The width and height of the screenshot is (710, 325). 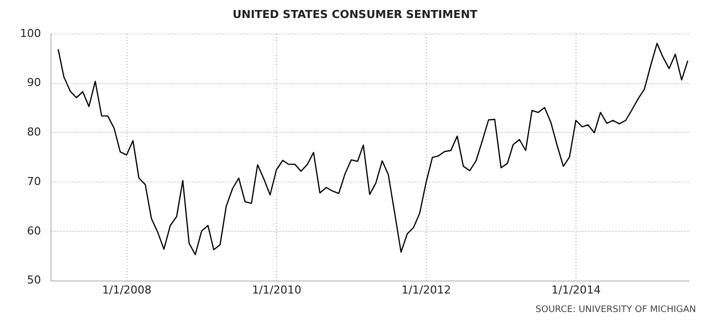 What do you see at coordinates (33, 181) in the screenshot?
I see `y-tick-label: 70` at bounding box center [33, 181].